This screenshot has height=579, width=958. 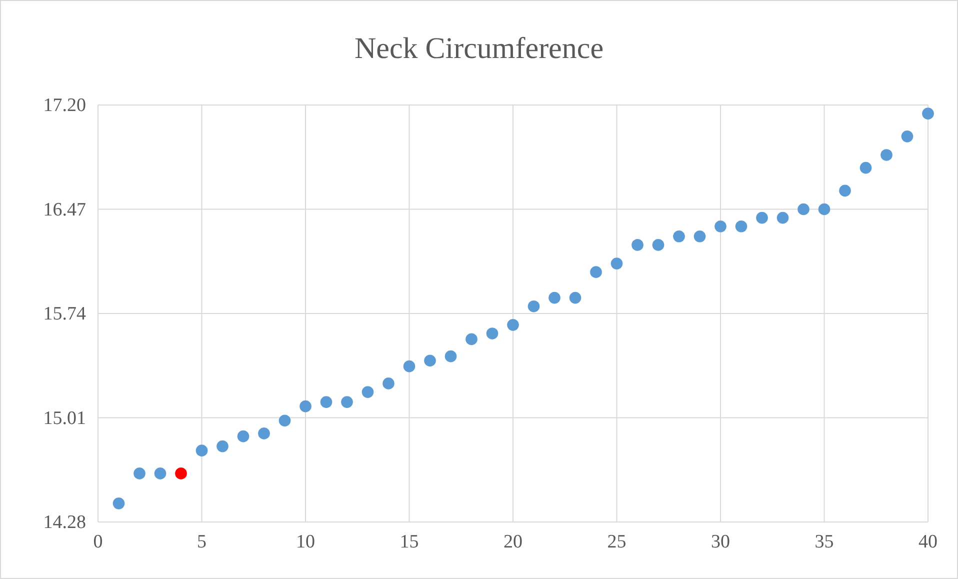 I want to click on x-tick-label: 35, so click(x=824, y=541).